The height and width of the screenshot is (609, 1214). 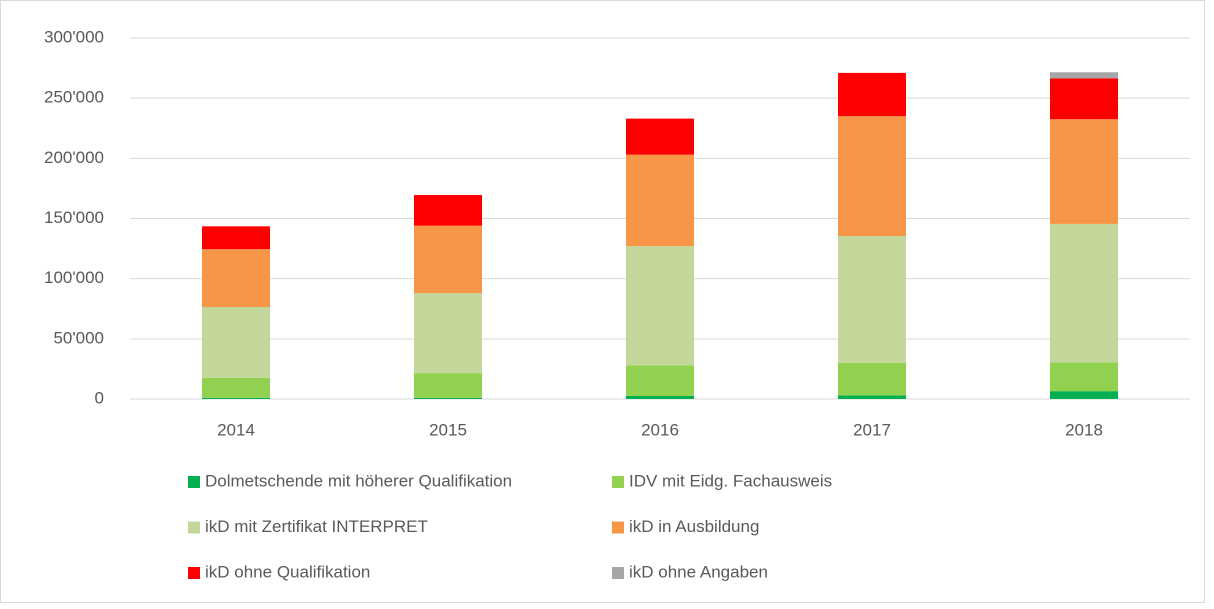 What do you see at coordinates (74, 157) in the screenshot?
I see `y-tick-label: 200'000` at bounding box center [74, 157].